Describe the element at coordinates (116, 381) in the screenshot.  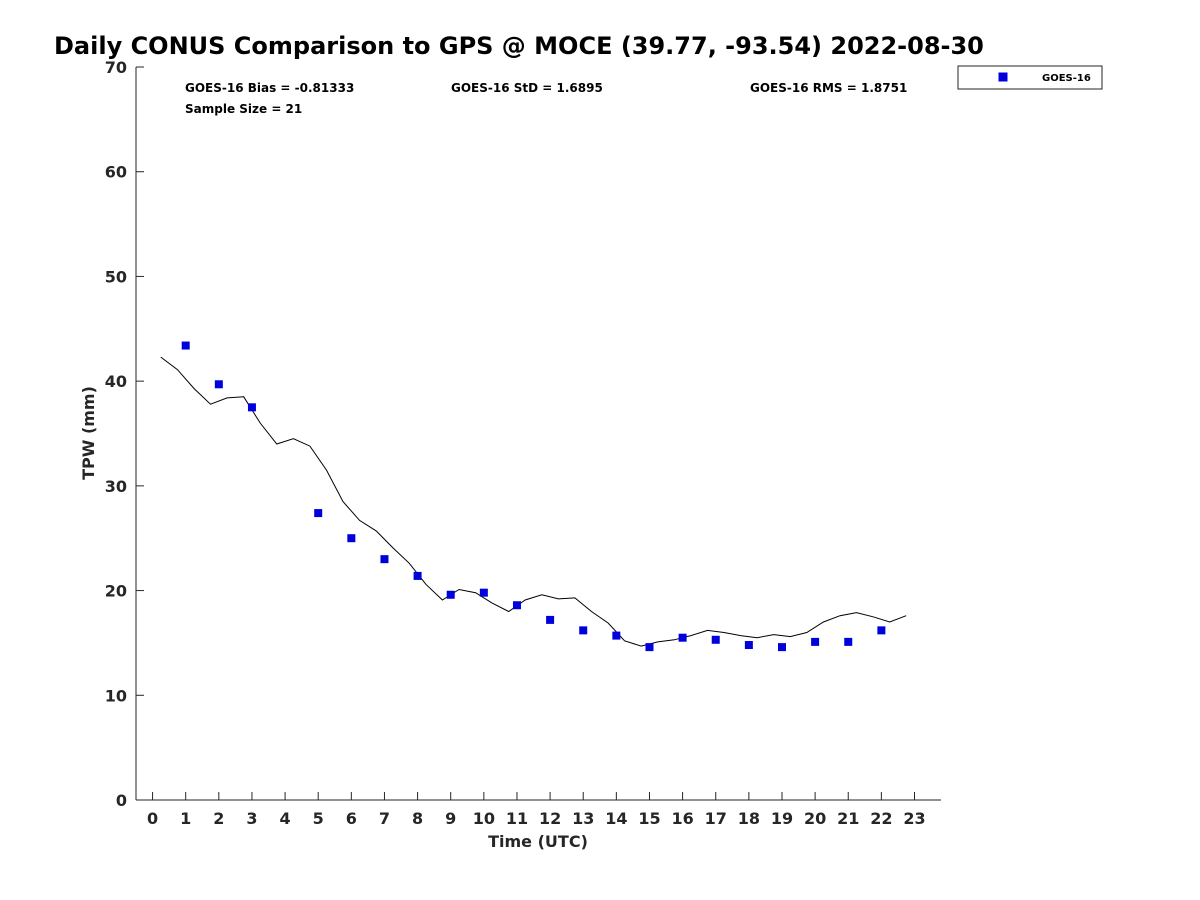
I see `y-tick-label: 40` at that location.